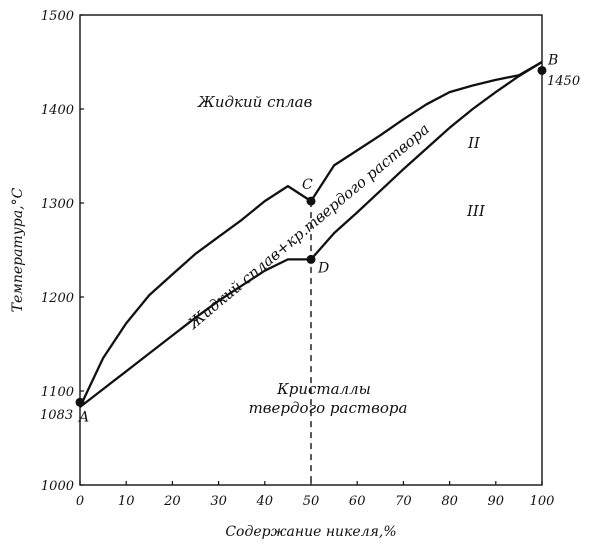 The width and height of the screenshot is (592, 546). What do you see at coordinates (311, 259) in the screenshot?
I see `point-d` at bounding box center [311, 259].